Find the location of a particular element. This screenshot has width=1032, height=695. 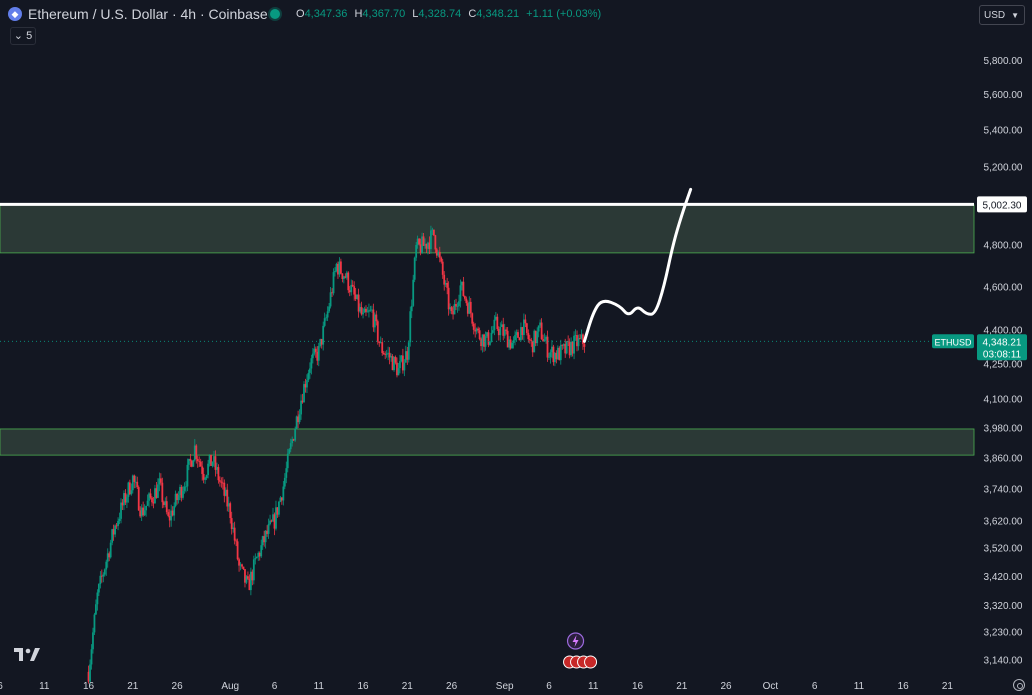

x-tick-label: 6 is located at coordinates (549, 686).